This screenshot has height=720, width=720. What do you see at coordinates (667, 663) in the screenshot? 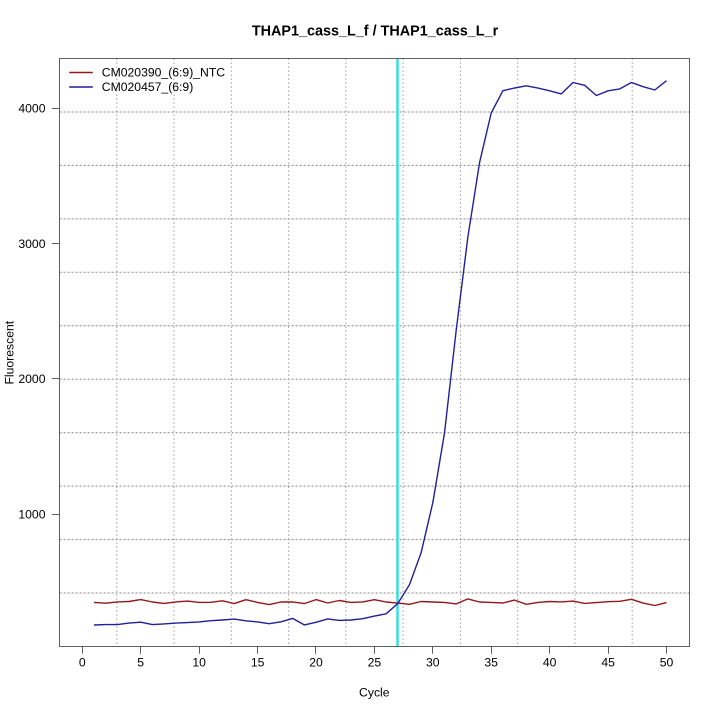
I see `svg-text: 50` at bounding box center [667, 663].